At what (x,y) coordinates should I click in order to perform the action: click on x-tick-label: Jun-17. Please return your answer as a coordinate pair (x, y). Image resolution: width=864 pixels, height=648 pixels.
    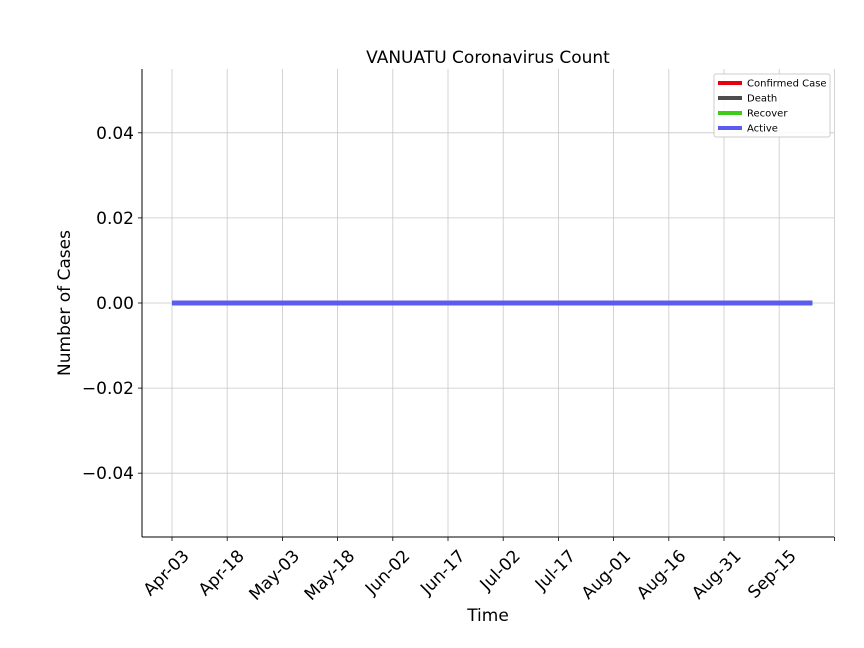
    Looking at the image, I should click on (442, 572).